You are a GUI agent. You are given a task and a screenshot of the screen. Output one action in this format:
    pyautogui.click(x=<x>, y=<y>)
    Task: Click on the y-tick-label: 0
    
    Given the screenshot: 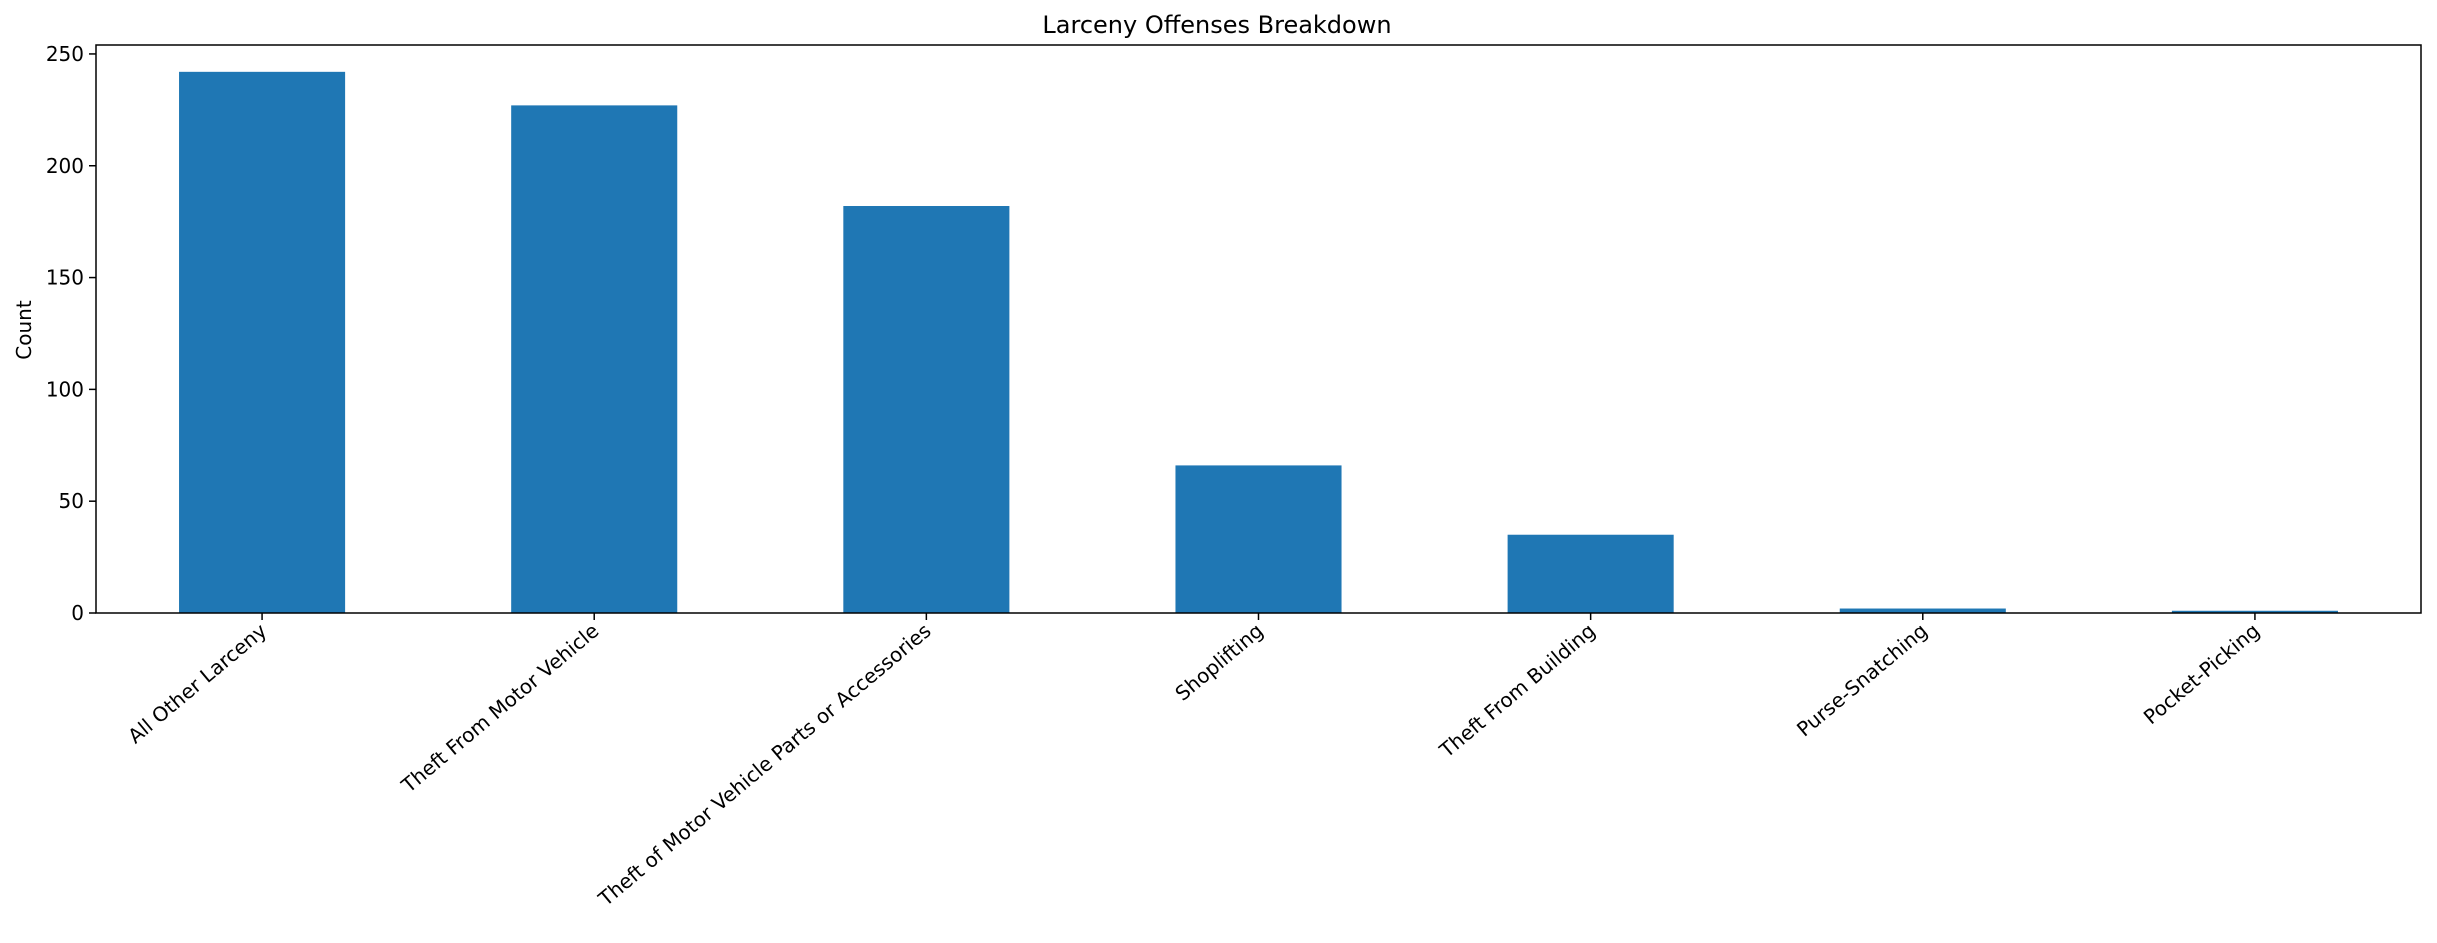 What is the action you would take?
    pyautogui.click(x=77, y=613)
    